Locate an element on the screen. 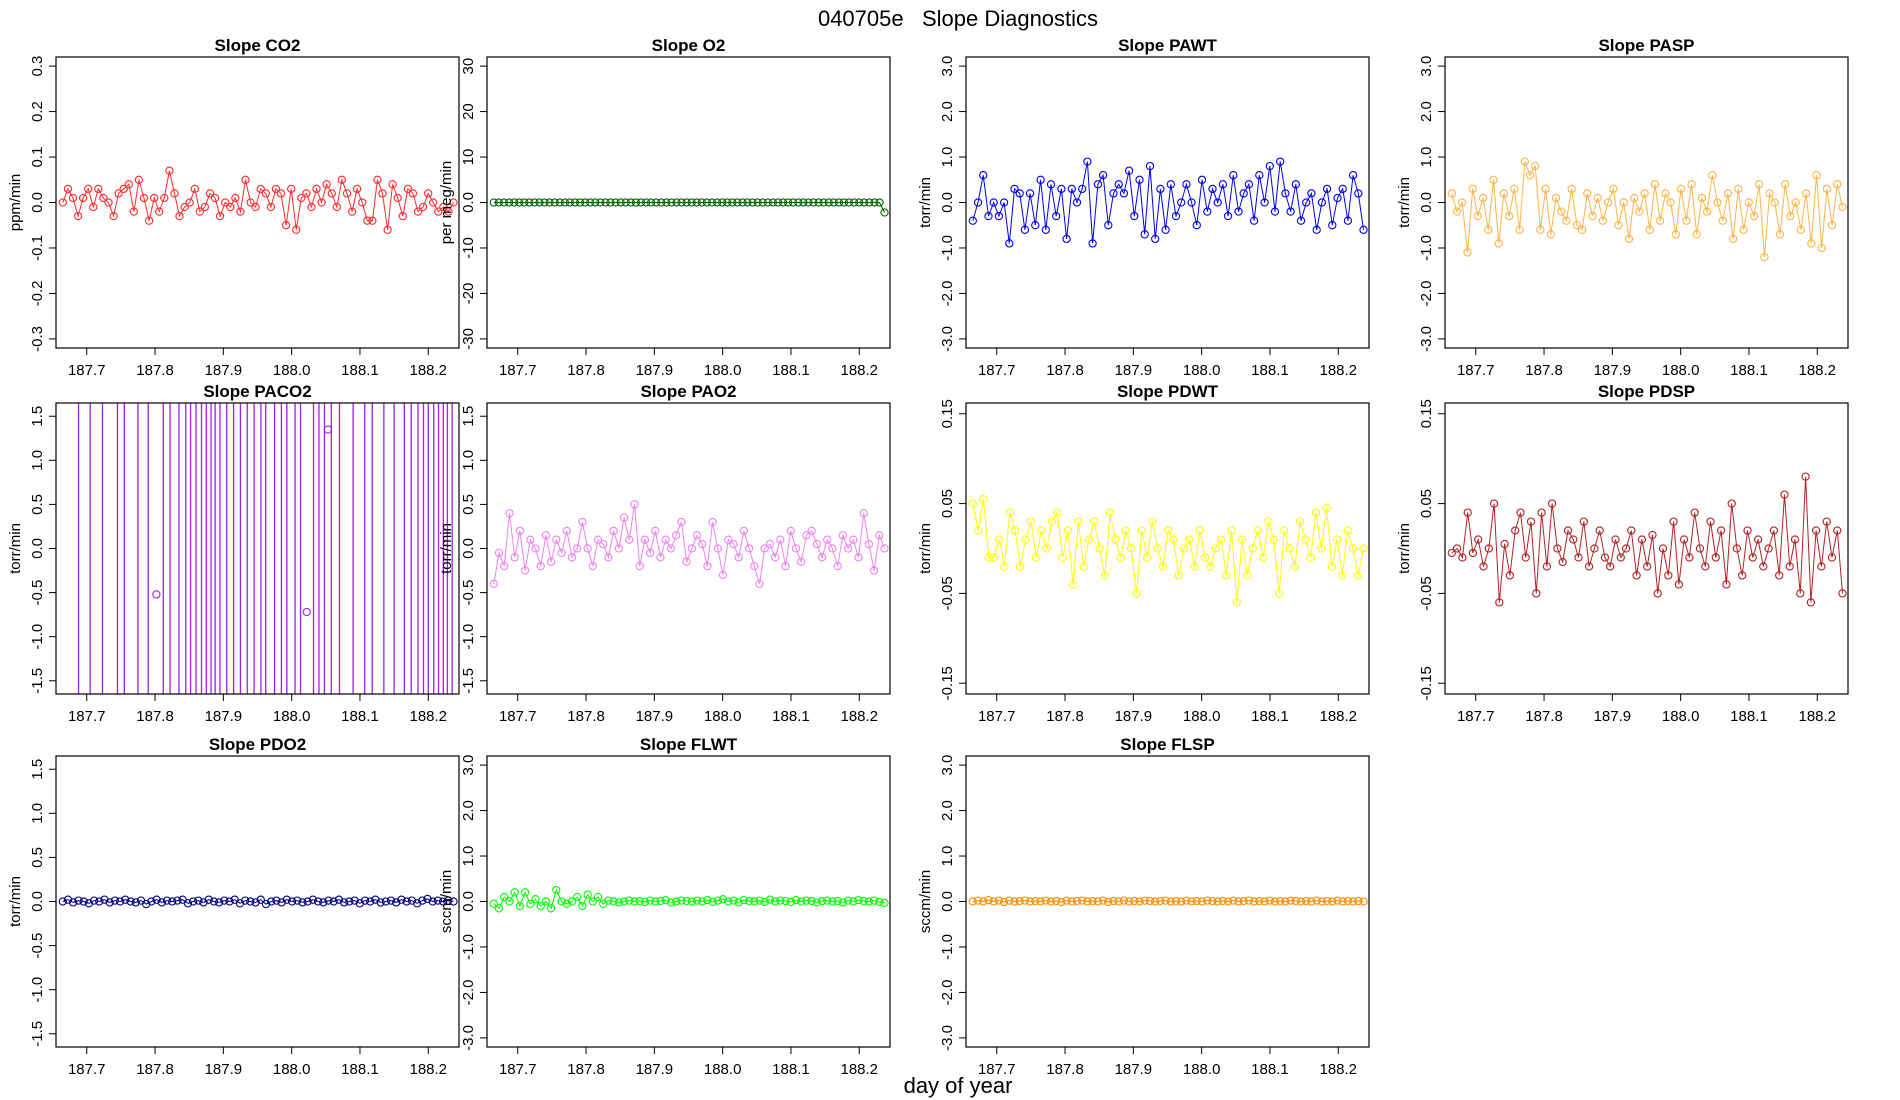 This screenshot has height=1100, width=1900. plot-area-co2 is located at coordinates (258, 200).